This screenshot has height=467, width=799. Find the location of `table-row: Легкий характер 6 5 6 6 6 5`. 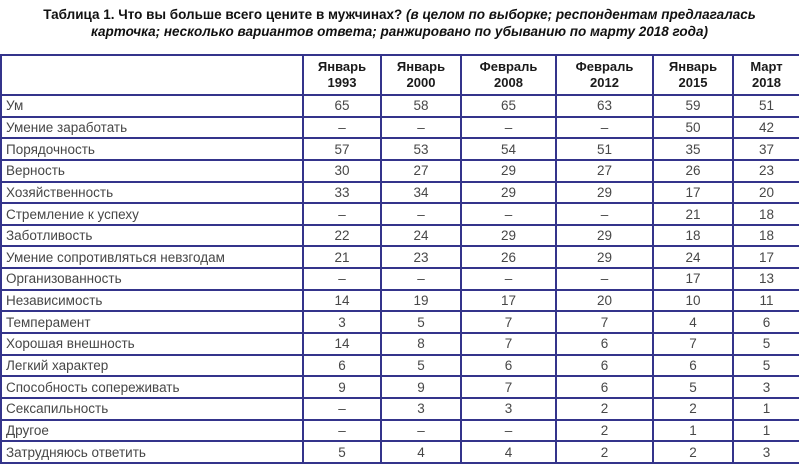

table-row: Легкий характер 6 5 6 6 6 5 is located at coordinates (399, 365).